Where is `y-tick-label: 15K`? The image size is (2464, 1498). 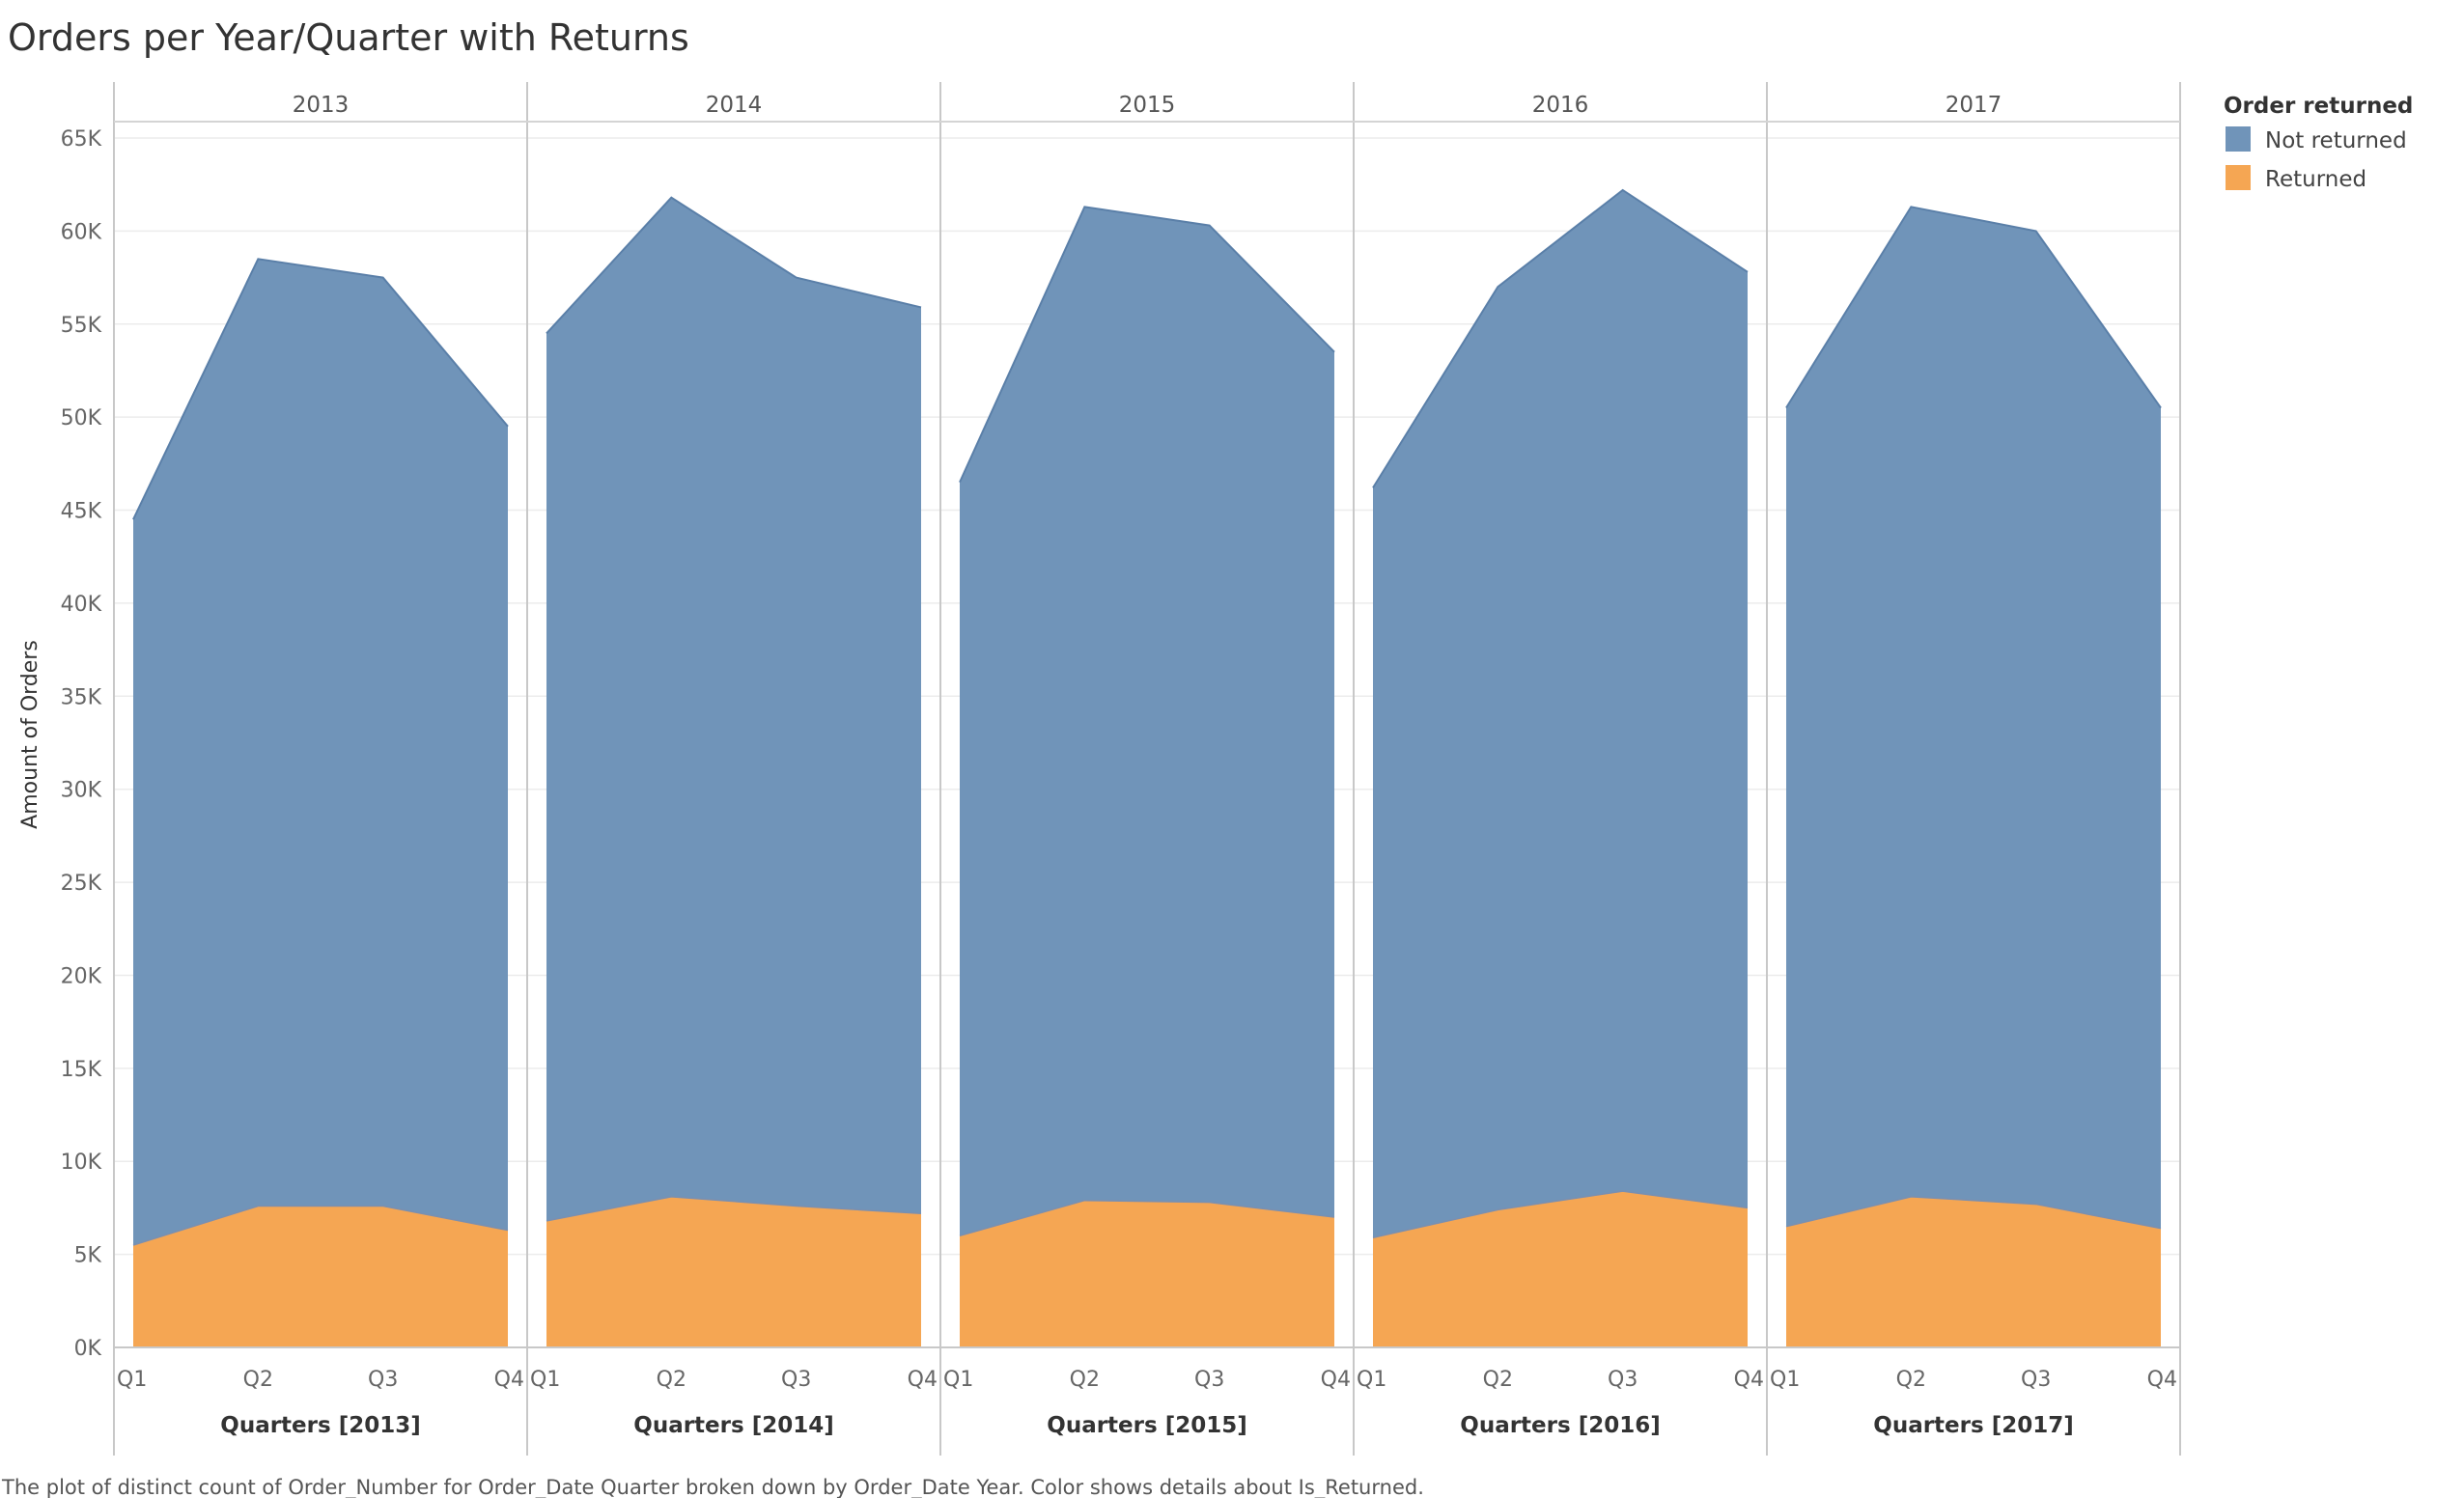 y-tick-label: 15K is located at coordinates (82, 1070).